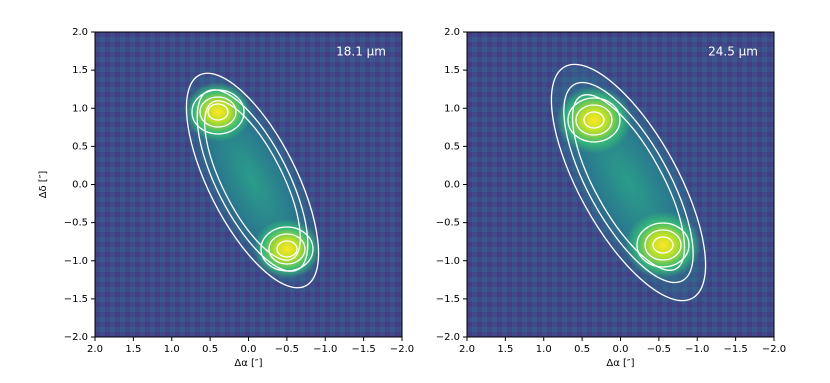 The height and width of the screenshot is (383, 830). I want to click on annotation: 18.1 μm, so click(361, 52).